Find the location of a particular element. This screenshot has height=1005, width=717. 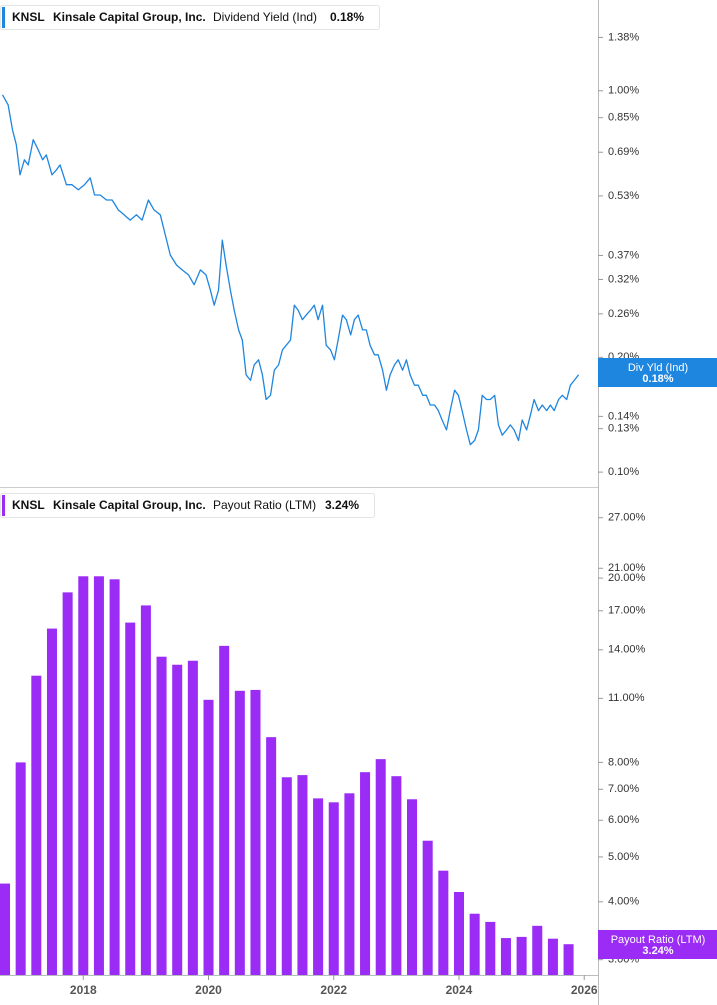

latest-value: 3.24% is located at coordinates (342, 505).